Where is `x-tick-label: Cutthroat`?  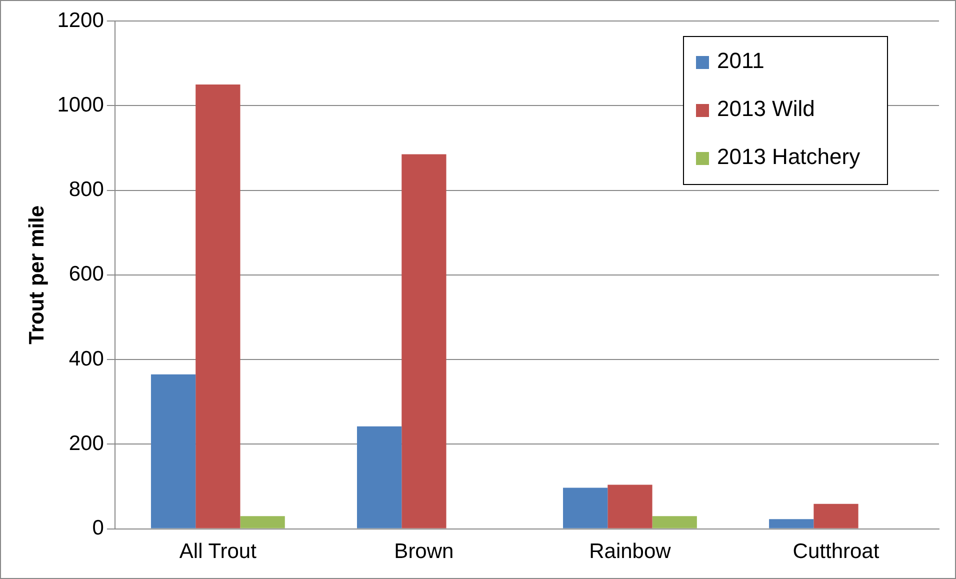 x-tick-label: Cutthroat is located at coordinates (836, 552).